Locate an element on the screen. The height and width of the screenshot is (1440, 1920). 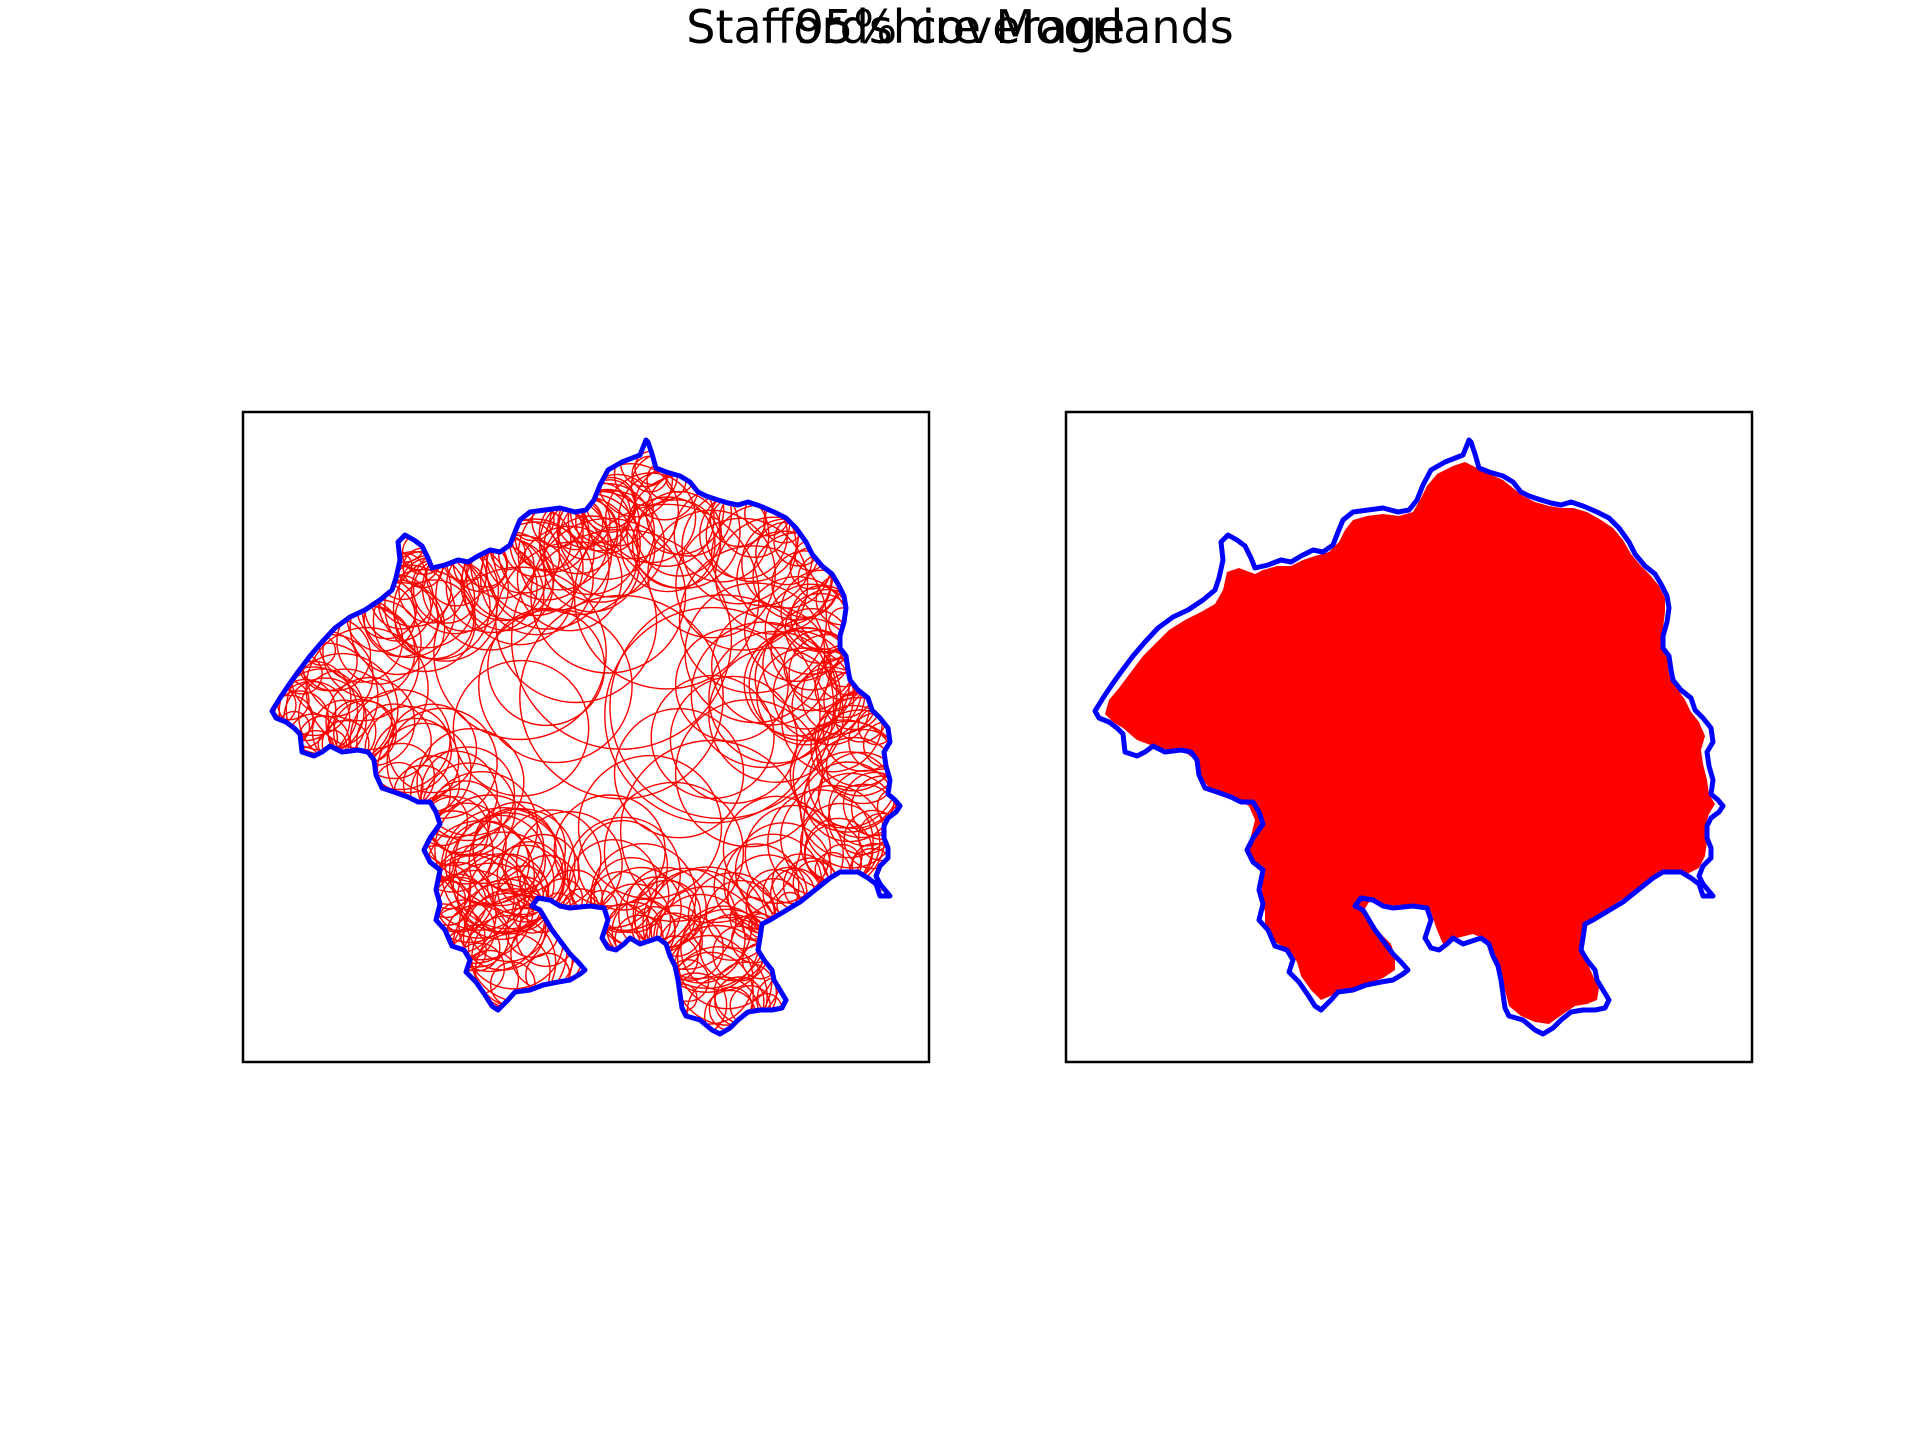
figure-subtitle: 95% coverage is located at coordinates (960, 27).